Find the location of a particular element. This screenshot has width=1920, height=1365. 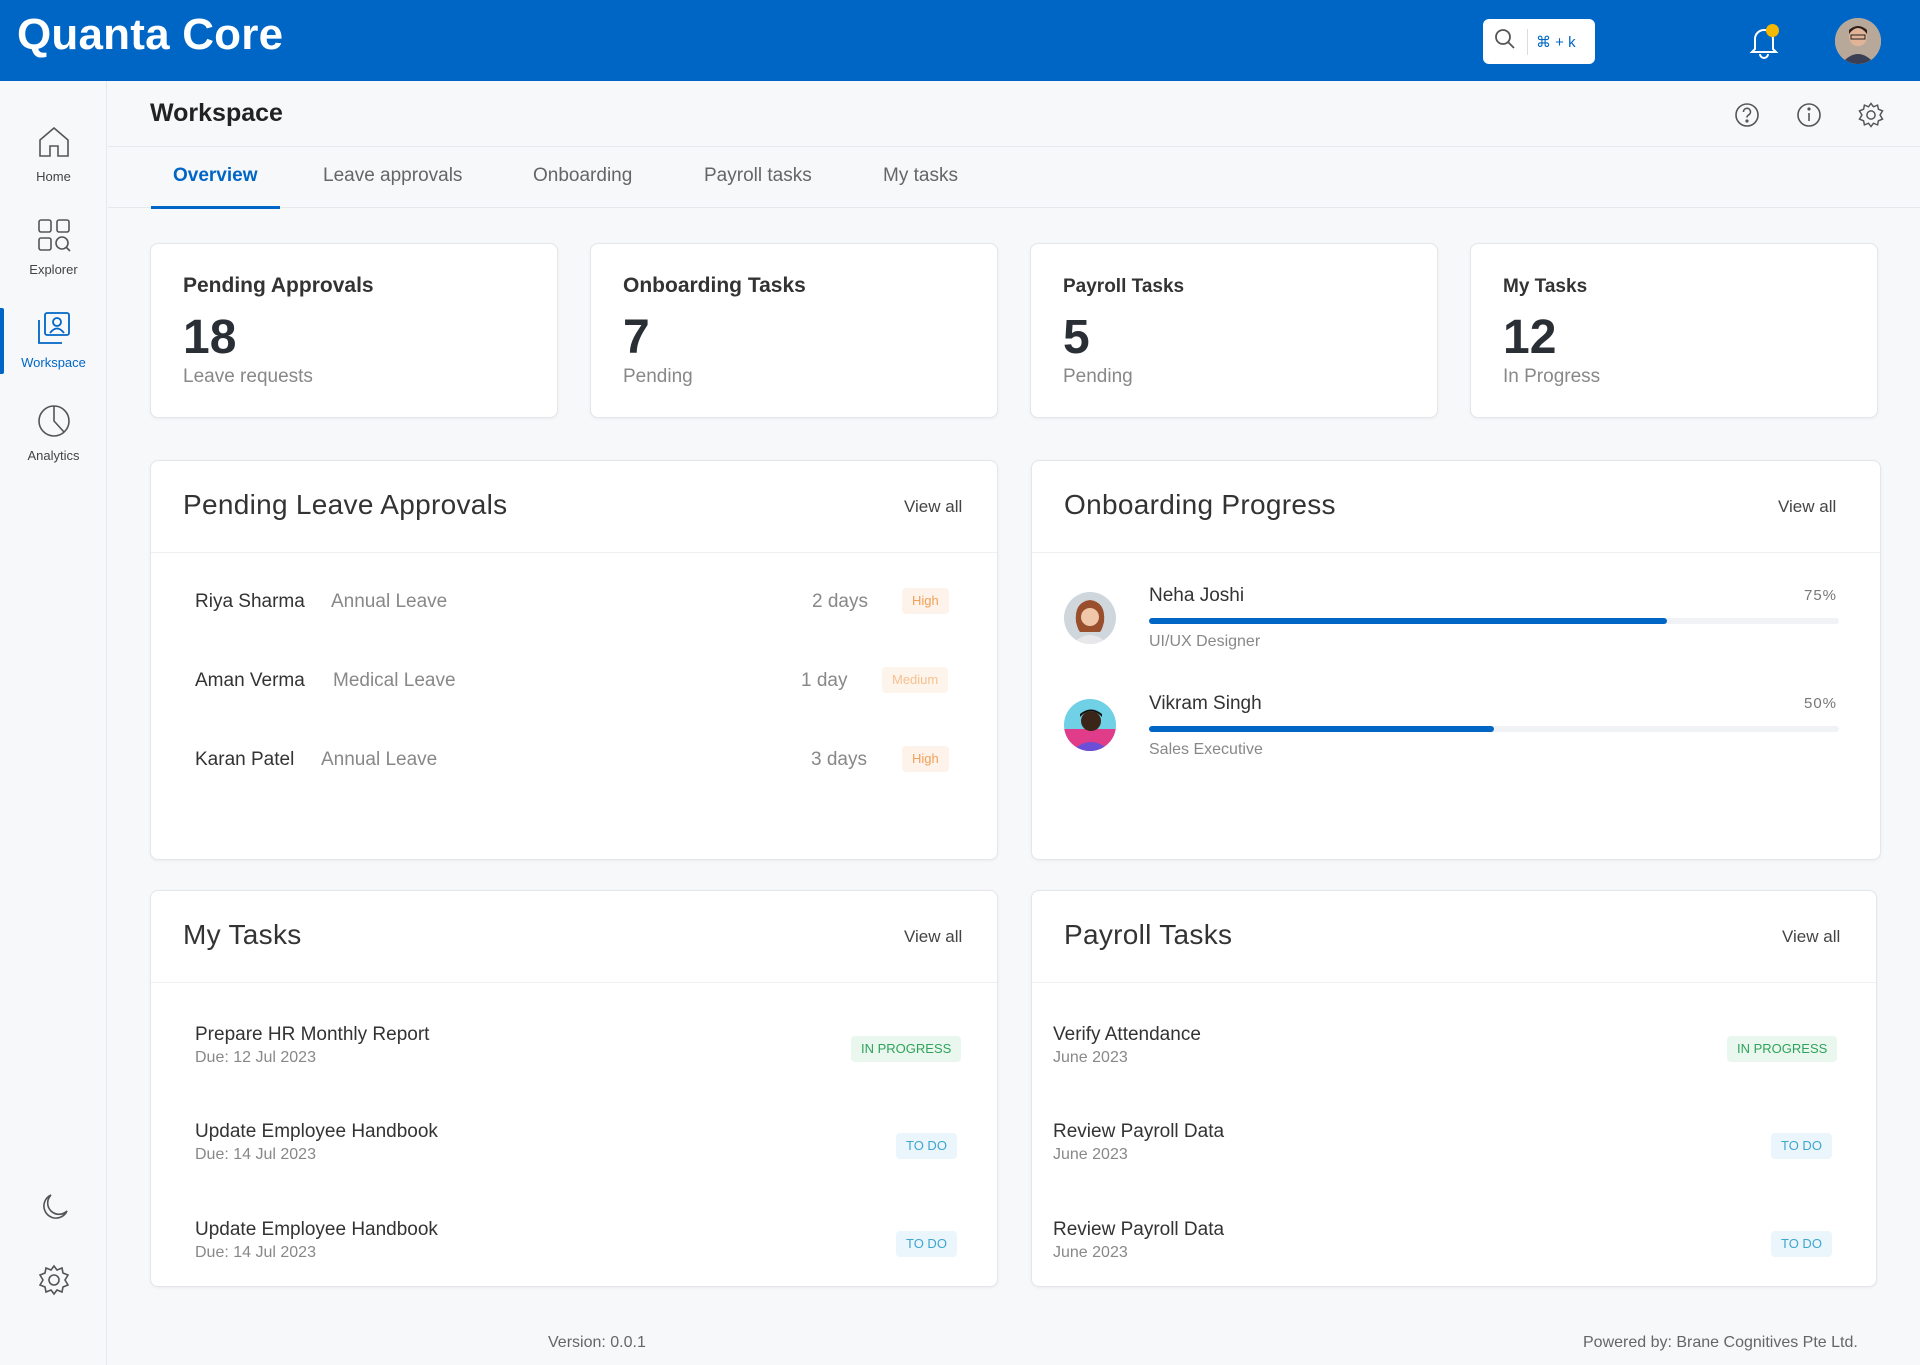

notification-dot is located at coordinates (1772, 30).